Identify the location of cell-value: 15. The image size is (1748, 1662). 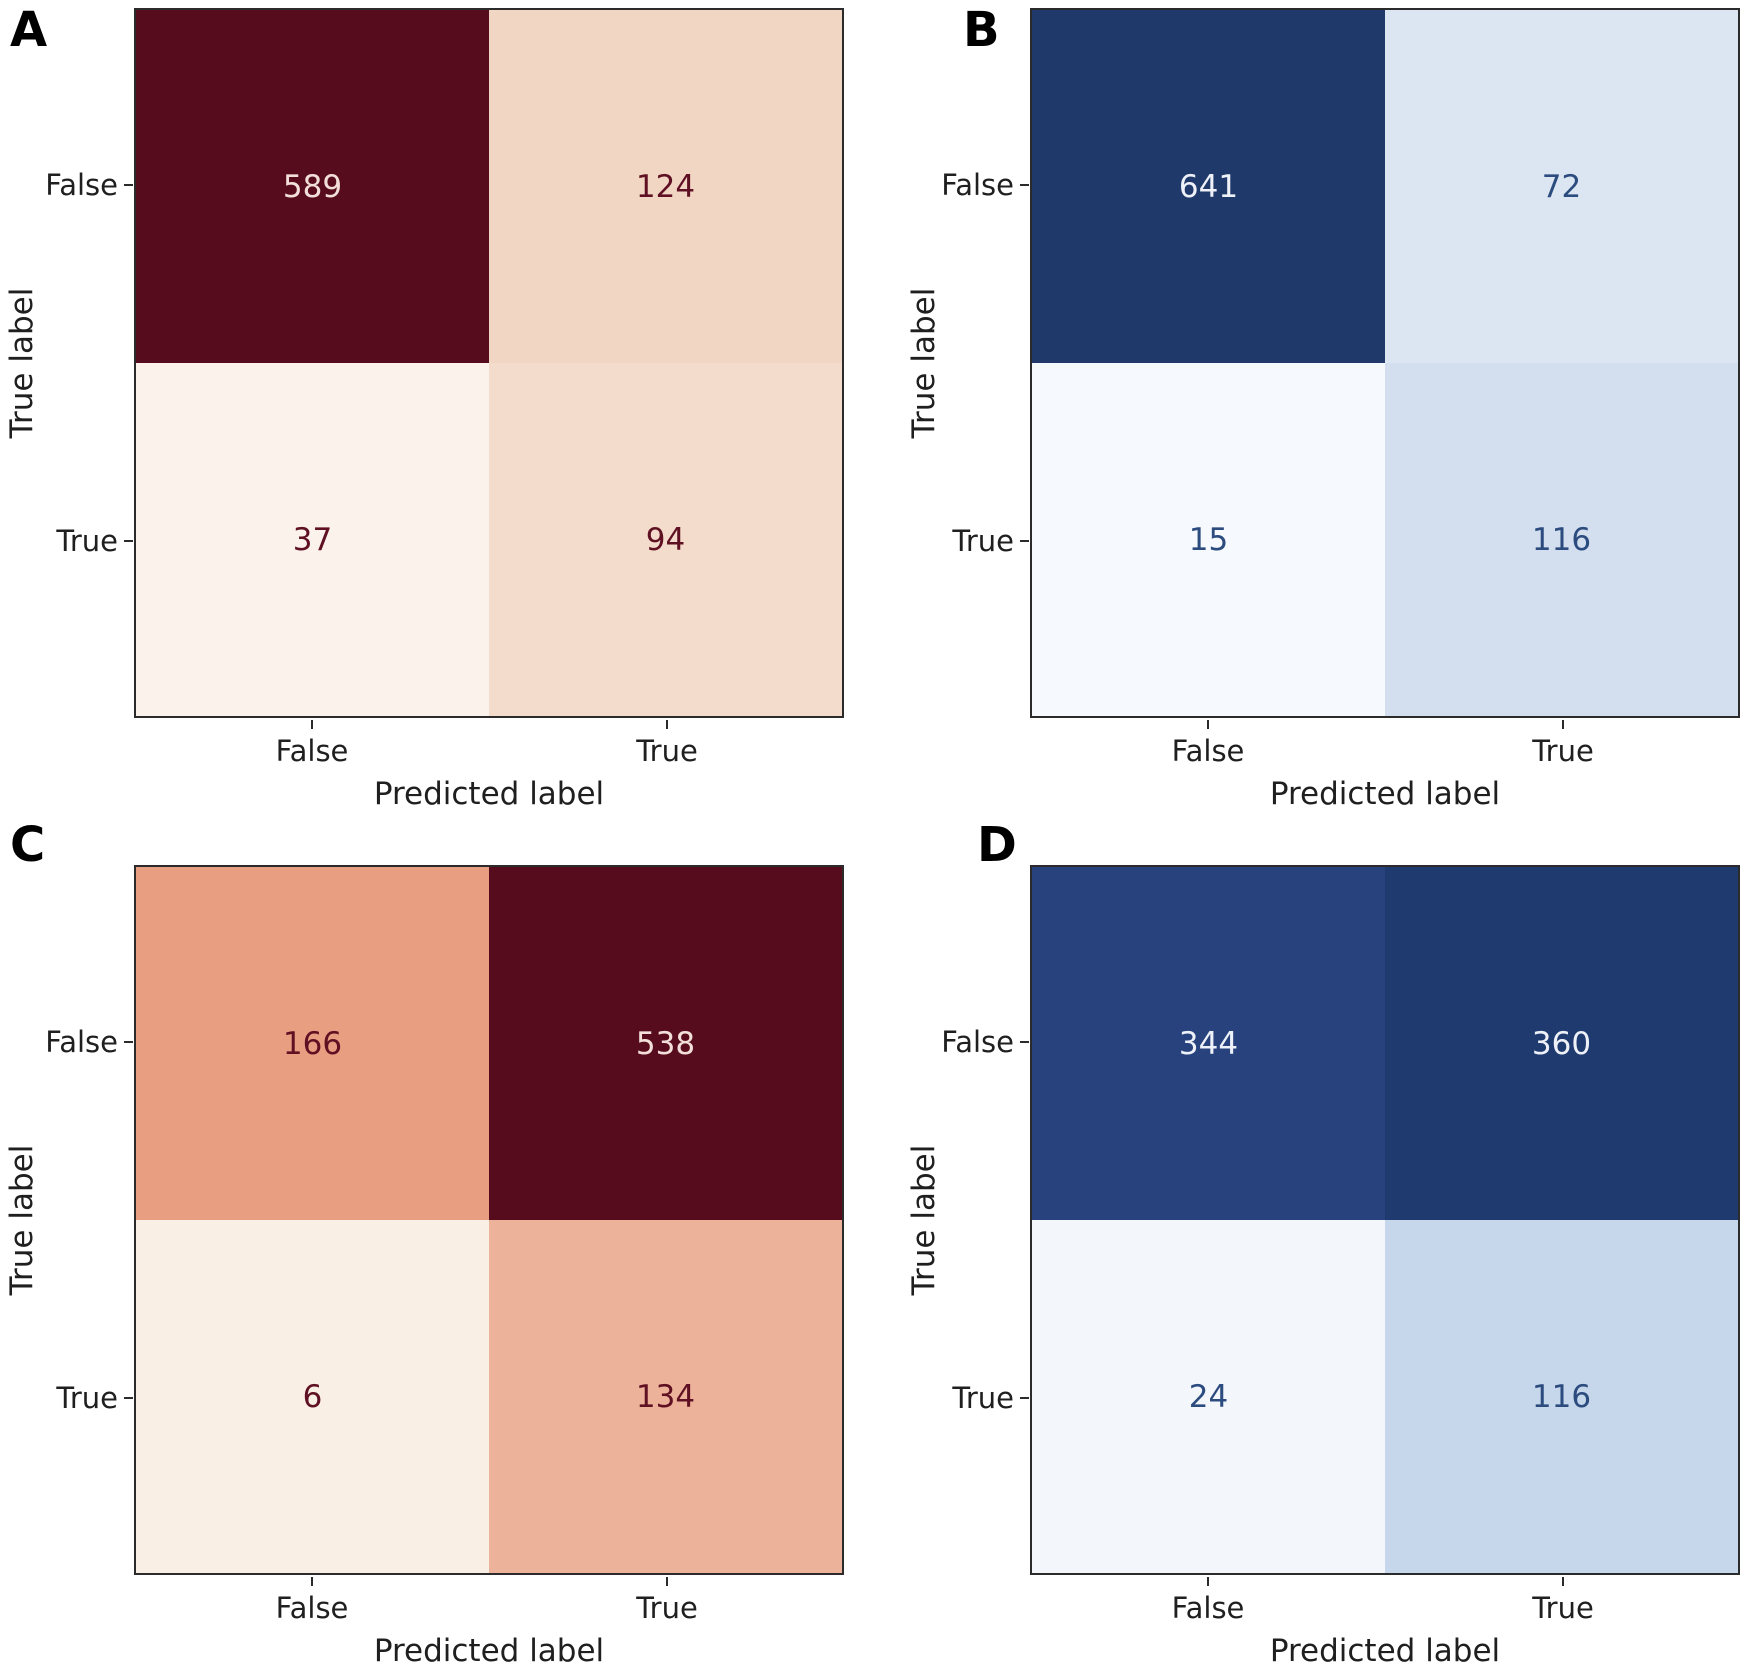
(1208, 539).